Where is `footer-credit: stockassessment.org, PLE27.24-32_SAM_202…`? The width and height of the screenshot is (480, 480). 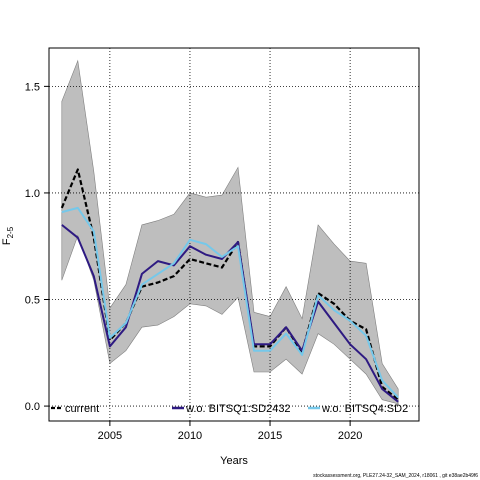
footer-credit: stockassessment.org, PLE27.24-32_SAM_202… is located at coordinates (395, 476).